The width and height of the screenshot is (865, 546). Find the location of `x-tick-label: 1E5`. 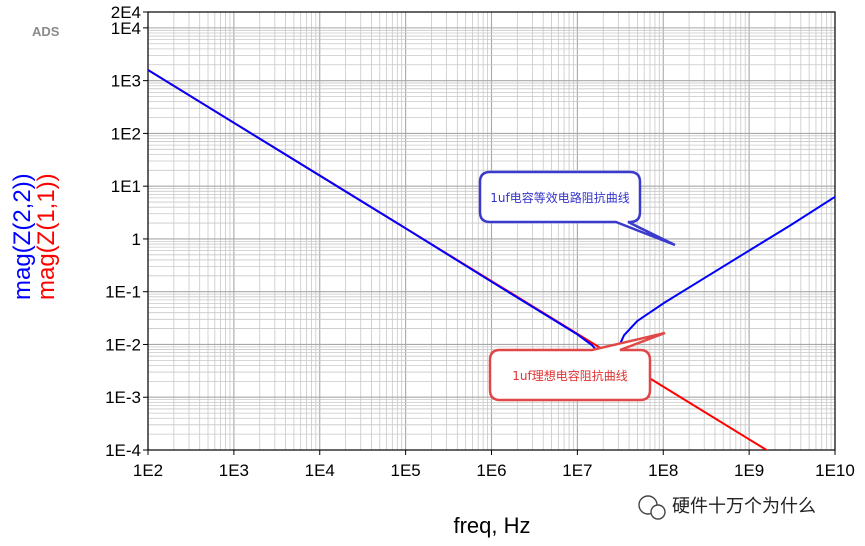

x-tick-label: 1E5 is located at coordinates (406, 470).